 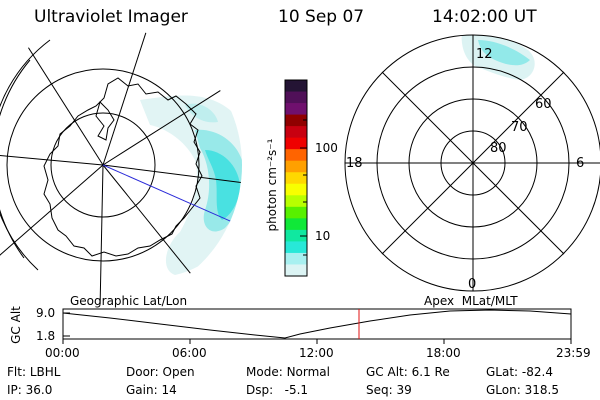 What do you see at coordinates (543, 104) in the screenshot?
I see `mlat-label-60: 60` at bounding box center [543, 104].